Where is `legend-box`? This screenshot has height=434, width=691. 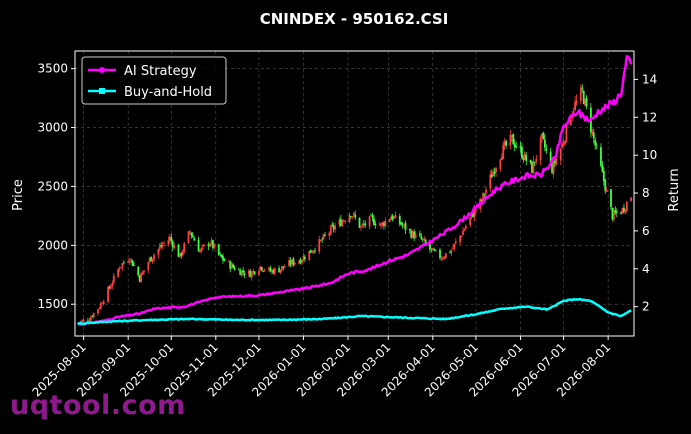
legend-box is located at coordinates (154, 80).